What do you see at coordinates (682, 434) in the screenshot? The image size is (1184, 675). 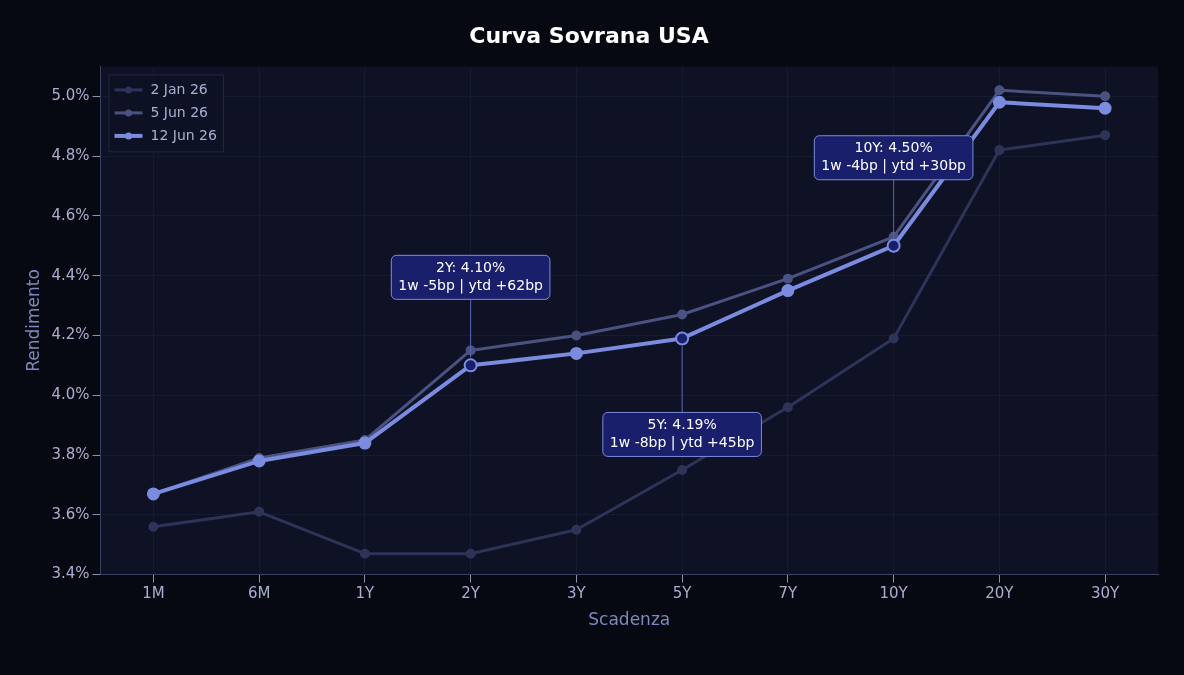 I see `annotation: 5Y: 4.19% 1w -8bp | ytd +45bp` at bounding box center [682, 434].